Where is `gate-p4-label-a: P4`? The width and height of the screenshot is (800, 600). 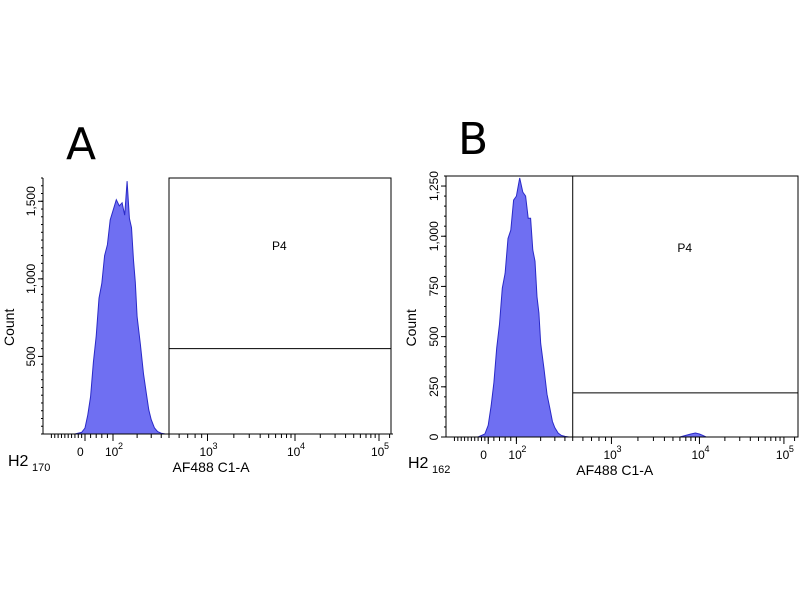
gate-p4-label-a: P4 is located at coordinates (279, 246).